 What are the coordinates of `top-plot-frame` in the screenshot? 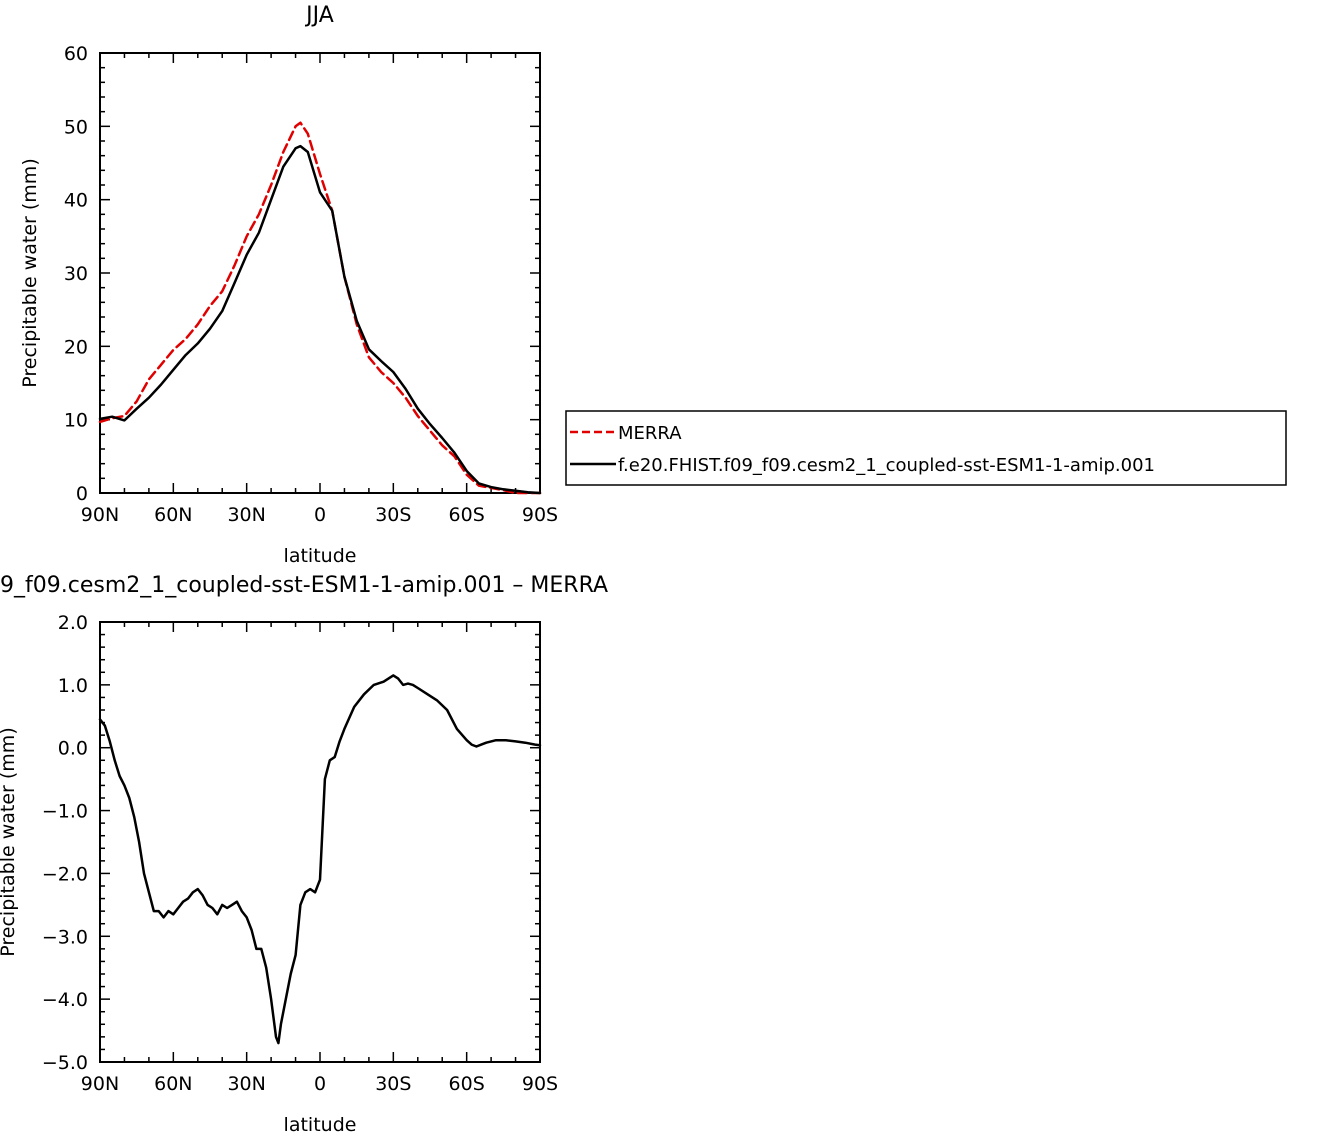 It's located at (320, 273).